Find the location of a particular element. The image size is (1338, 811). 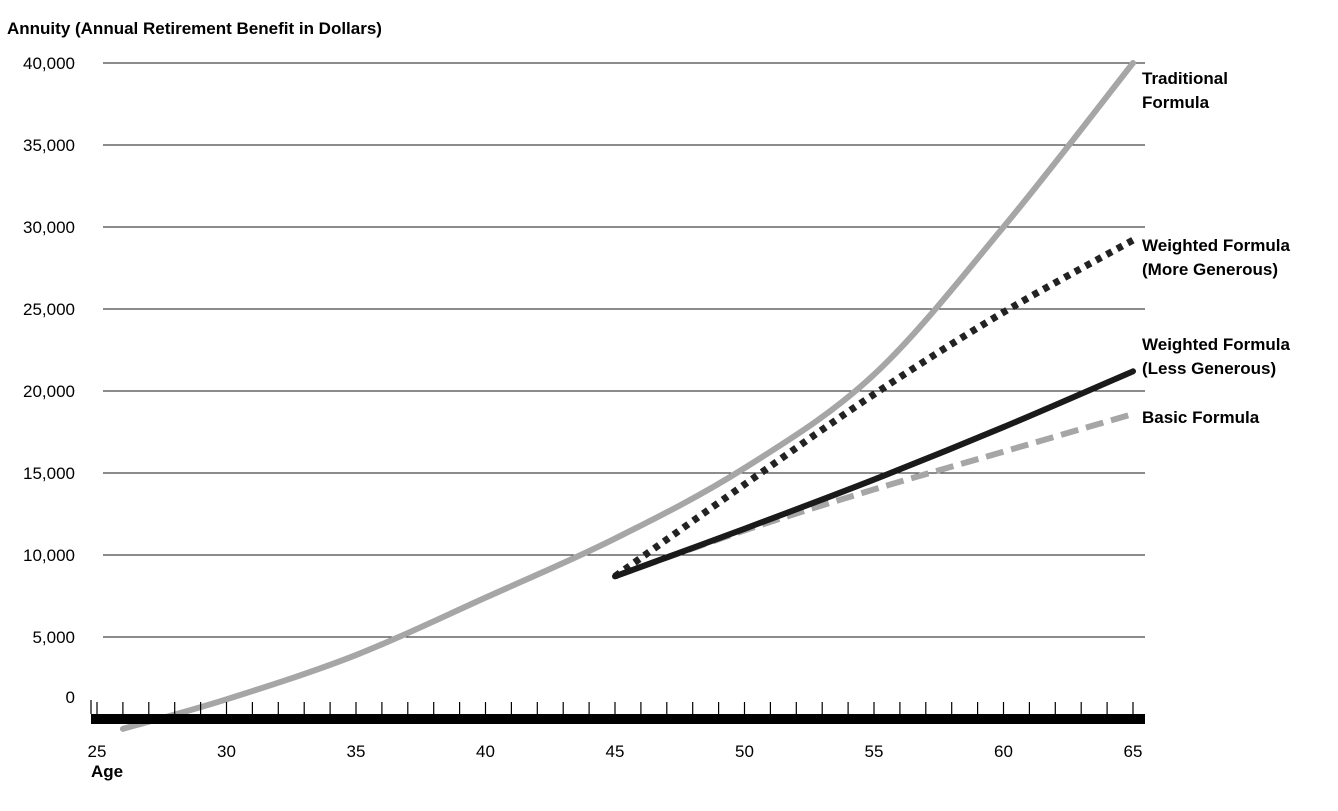

x-tick-label: 60 is located at coordinates (1003, 751).